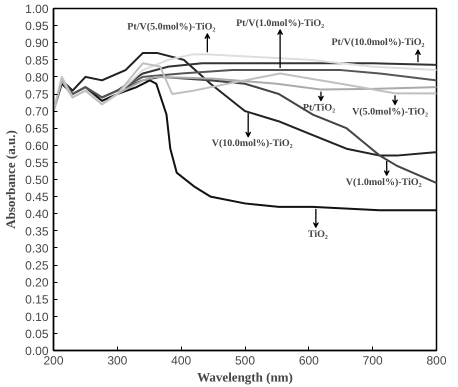  I want to click on x-tick-label: 500, so click(245, 361).